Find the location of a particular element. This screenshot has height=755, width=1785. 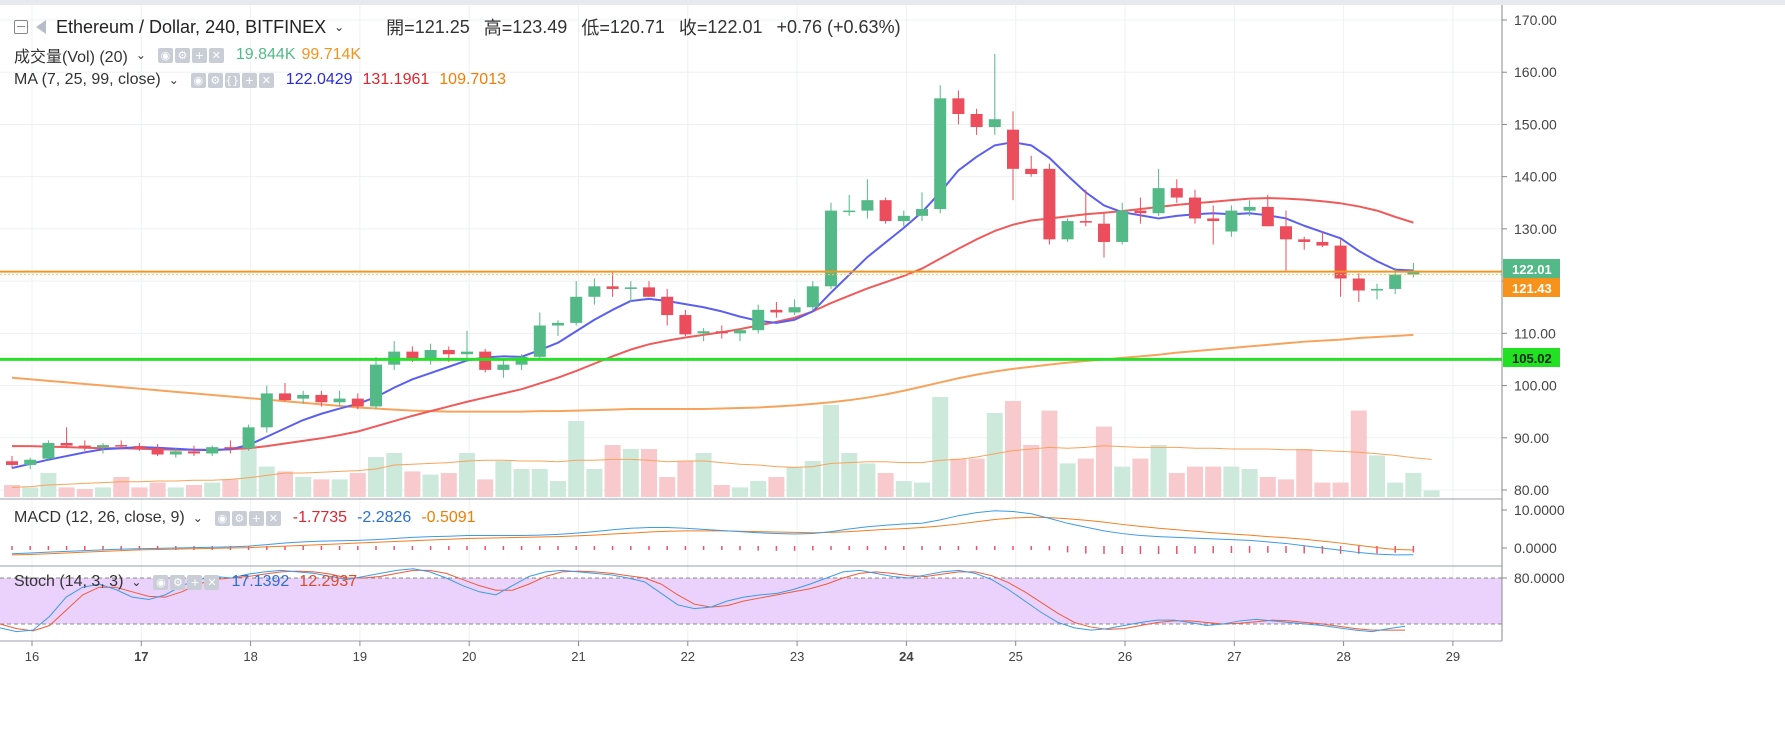

volume-legend-label: 成交量(Vol) (20) is located at coordinates (71, 57).